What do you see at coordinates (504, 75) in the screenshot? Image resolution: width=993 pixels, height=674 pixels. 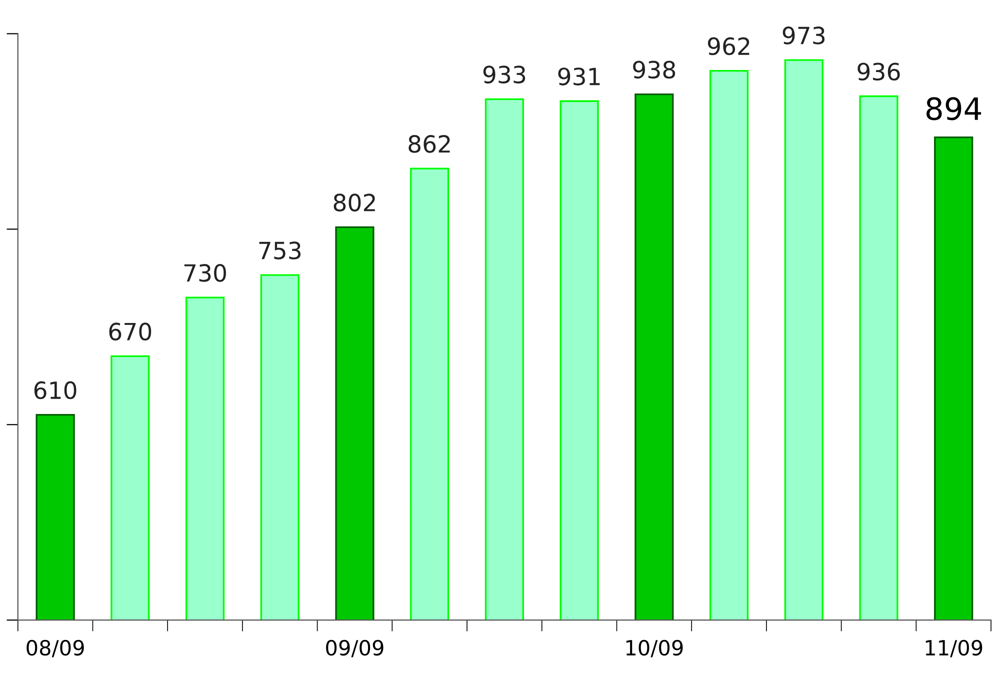 I see `data-label: 933` at bounding box center [504, 75].